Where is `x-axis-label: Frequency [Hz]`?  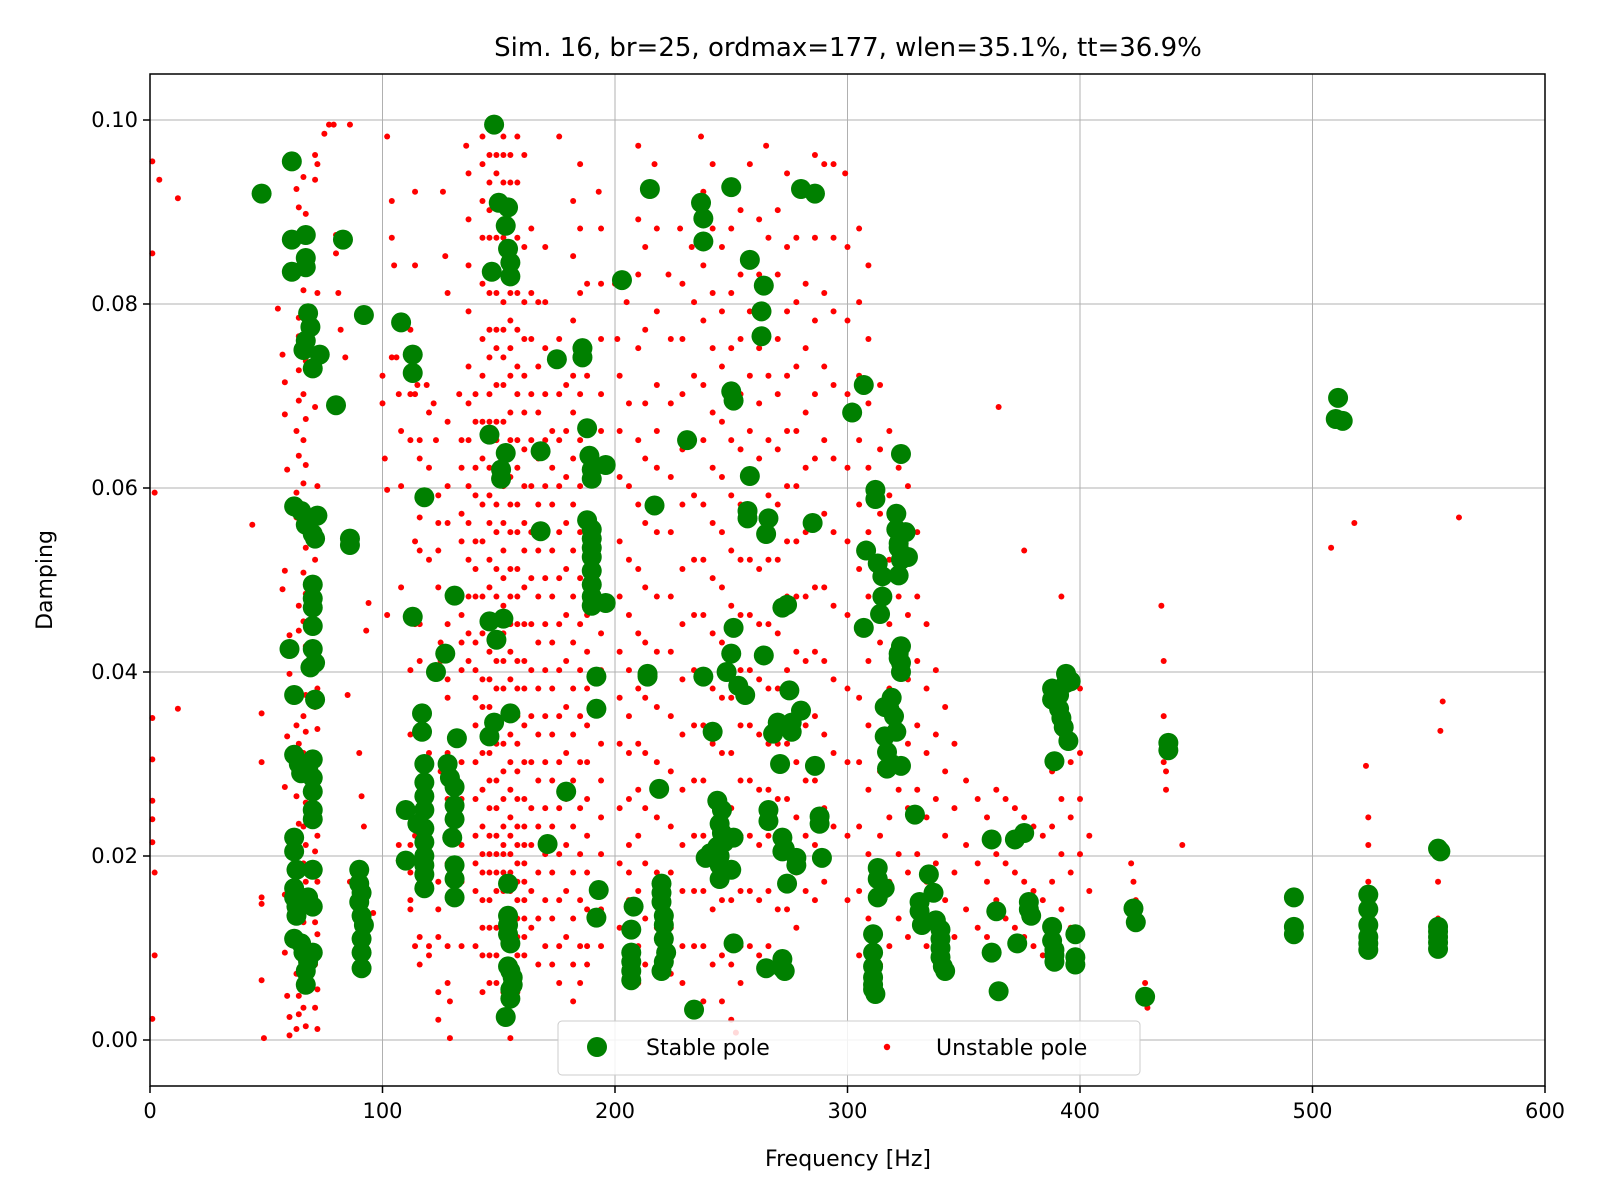
x-axis-label: Frequency [Hz] is located at coordinates (848, 1159).